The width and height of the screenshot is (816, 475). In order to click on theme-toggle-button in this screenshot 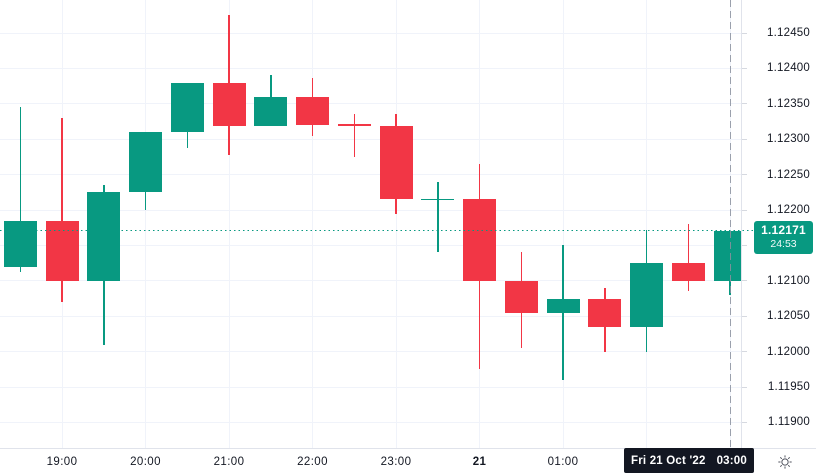, I will do `click(785, 462)`.